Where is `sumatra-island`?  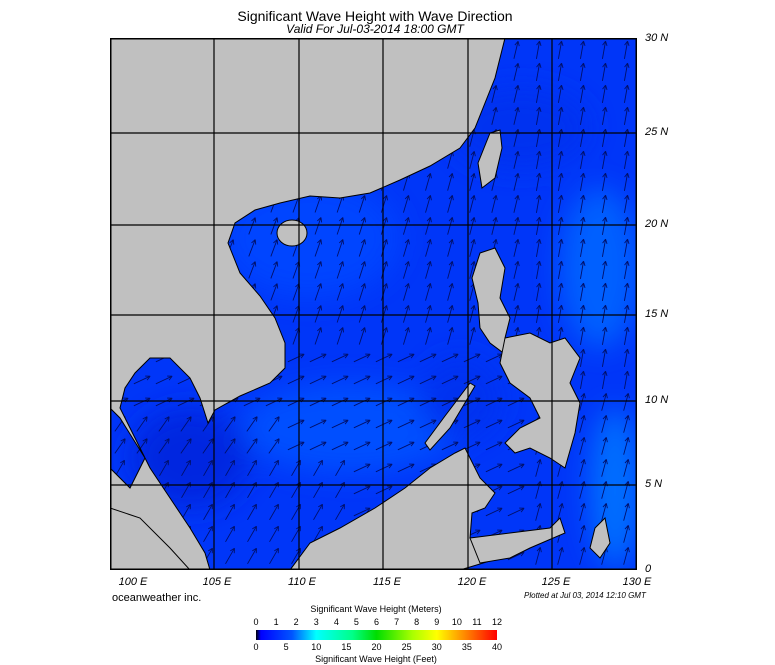 sumatra-island is located at coordinates (150, 538).